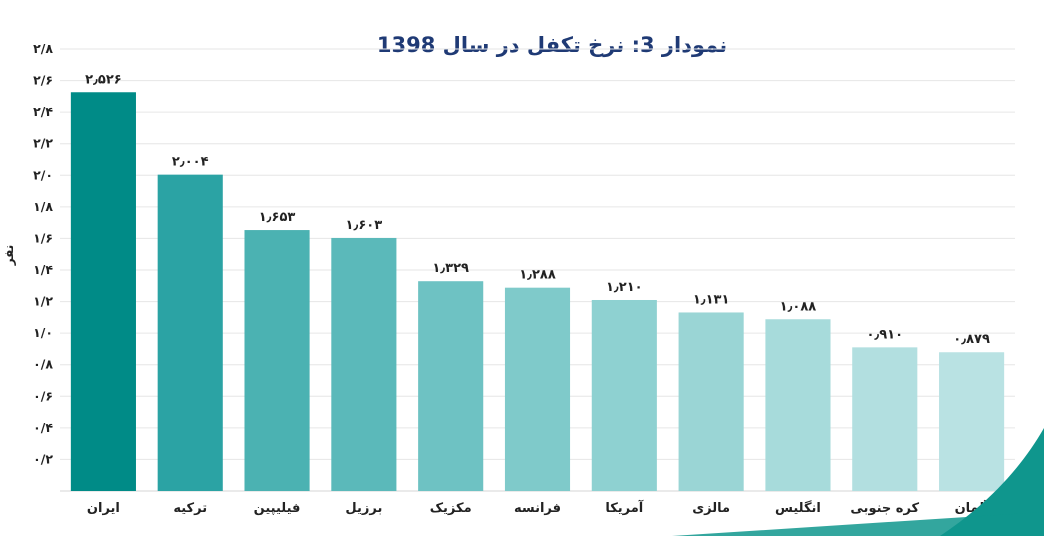 The width and height of the screenshot is (1044, 536). What do you see at coordinates (798, 306) in the screenshot?
I see `data-label: ۱٫۰۸۸` at bounding box center [798, 306].